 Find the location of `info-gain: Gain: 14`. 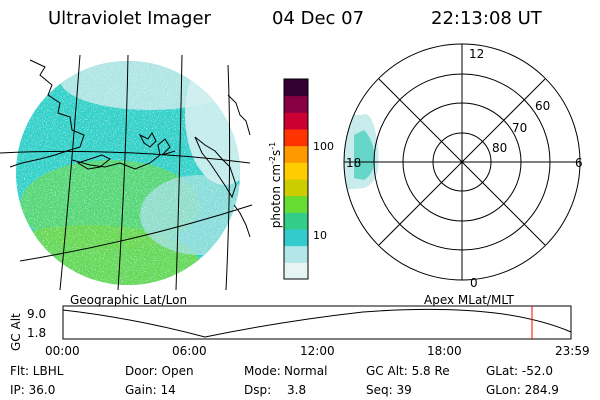

info-gain: Gain: 14 is located at coordinates (150, 390).